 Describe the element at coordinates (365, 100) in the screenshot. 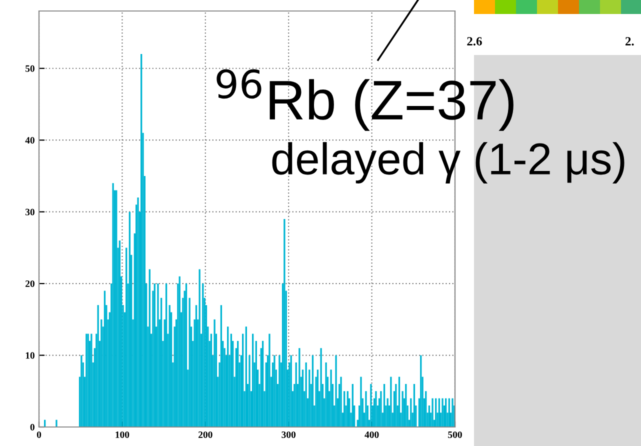

I see `annotation: $^{96}$Rb (Z=37)` at that location.